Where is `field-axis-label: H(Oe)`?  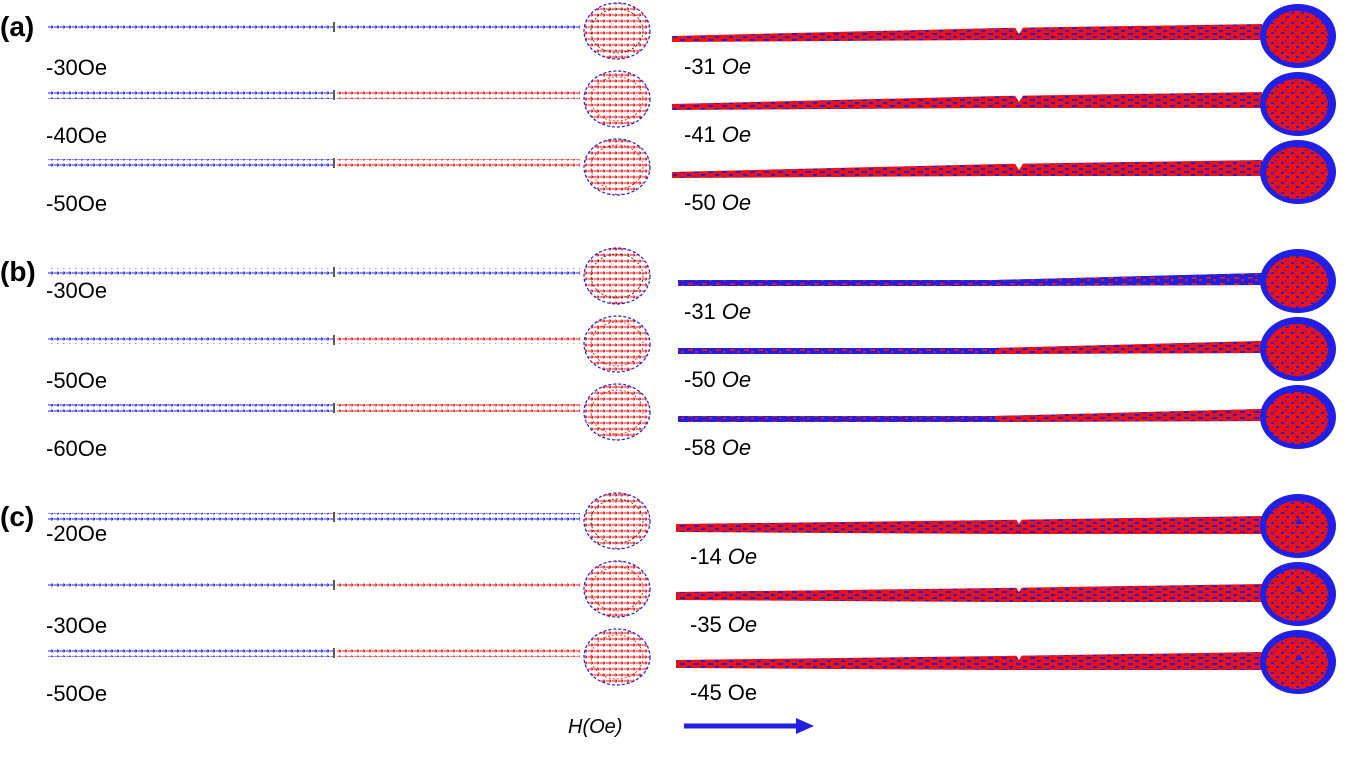
field-axis-label: H(Oe) is located at coordinates (595, 727).